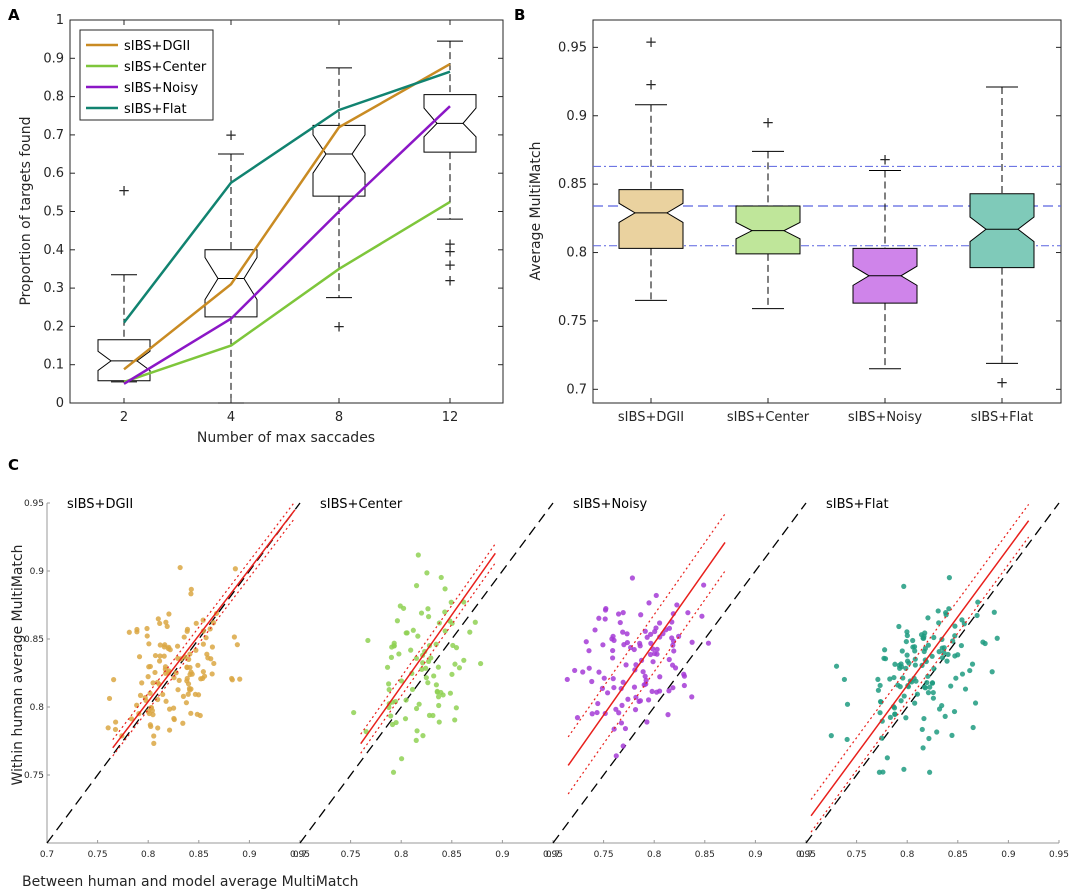 This screenshot has height=893, width=1084. I want to click on c-subplot-3: 0.7 0.75 0.8 0.85 0.9 0.95 sIBS+Flat, so click(934, 678).